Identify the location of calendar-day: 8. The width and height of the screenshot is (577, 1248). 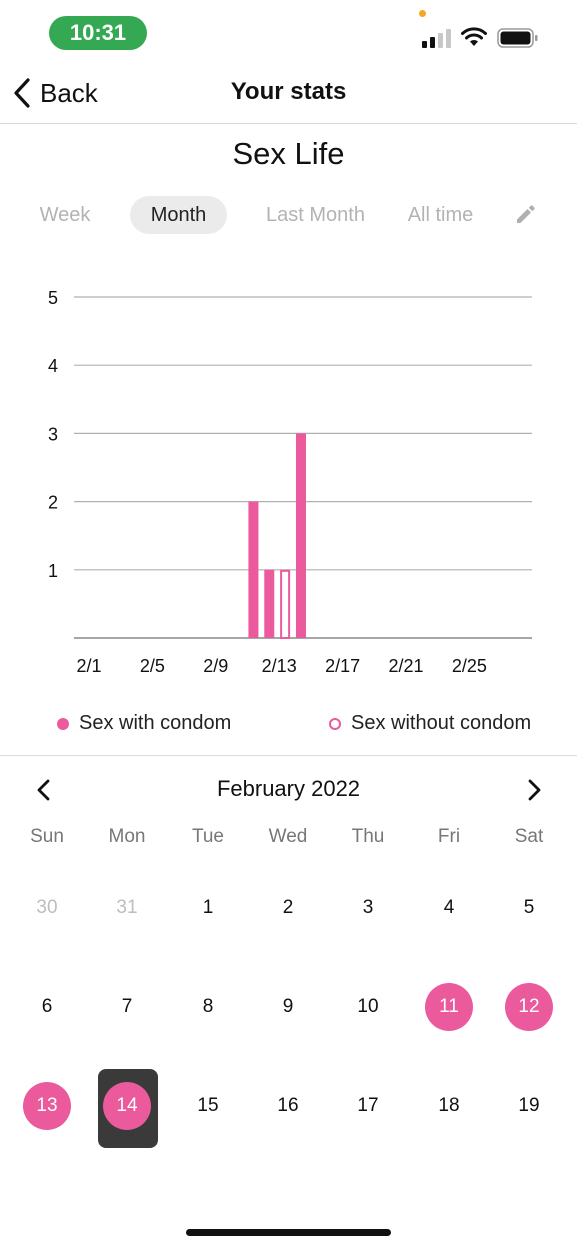
(208, 1006).